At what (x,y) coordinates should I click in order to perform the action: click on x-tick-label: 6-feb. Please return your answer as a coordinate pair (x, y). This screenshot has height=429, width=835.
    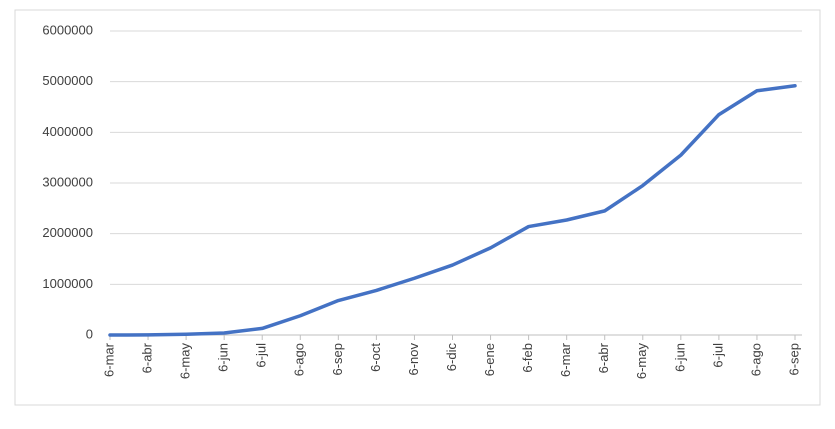
    Looking at the image, I should click on (527, 358).